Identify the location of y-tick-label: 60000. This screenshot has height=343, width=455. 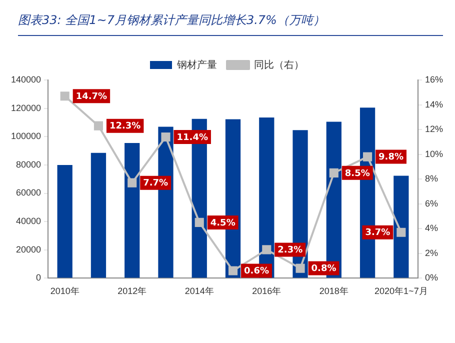
(29, 193).